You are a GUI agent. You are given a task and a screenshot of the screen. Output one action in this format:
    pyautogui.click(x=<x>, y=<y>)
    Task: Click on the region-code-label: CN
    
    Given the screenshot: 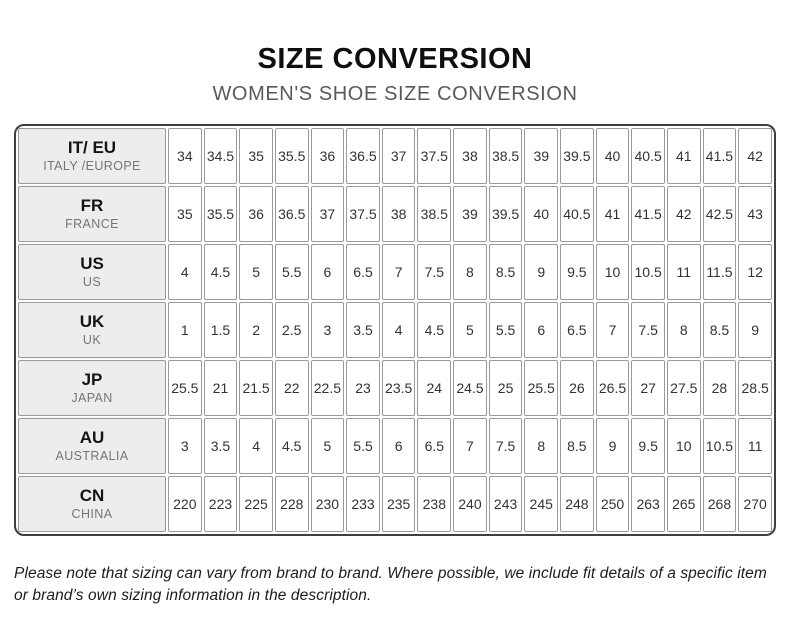 What is the action you would take?
    pyautogui.click(x=92, y=495)
    